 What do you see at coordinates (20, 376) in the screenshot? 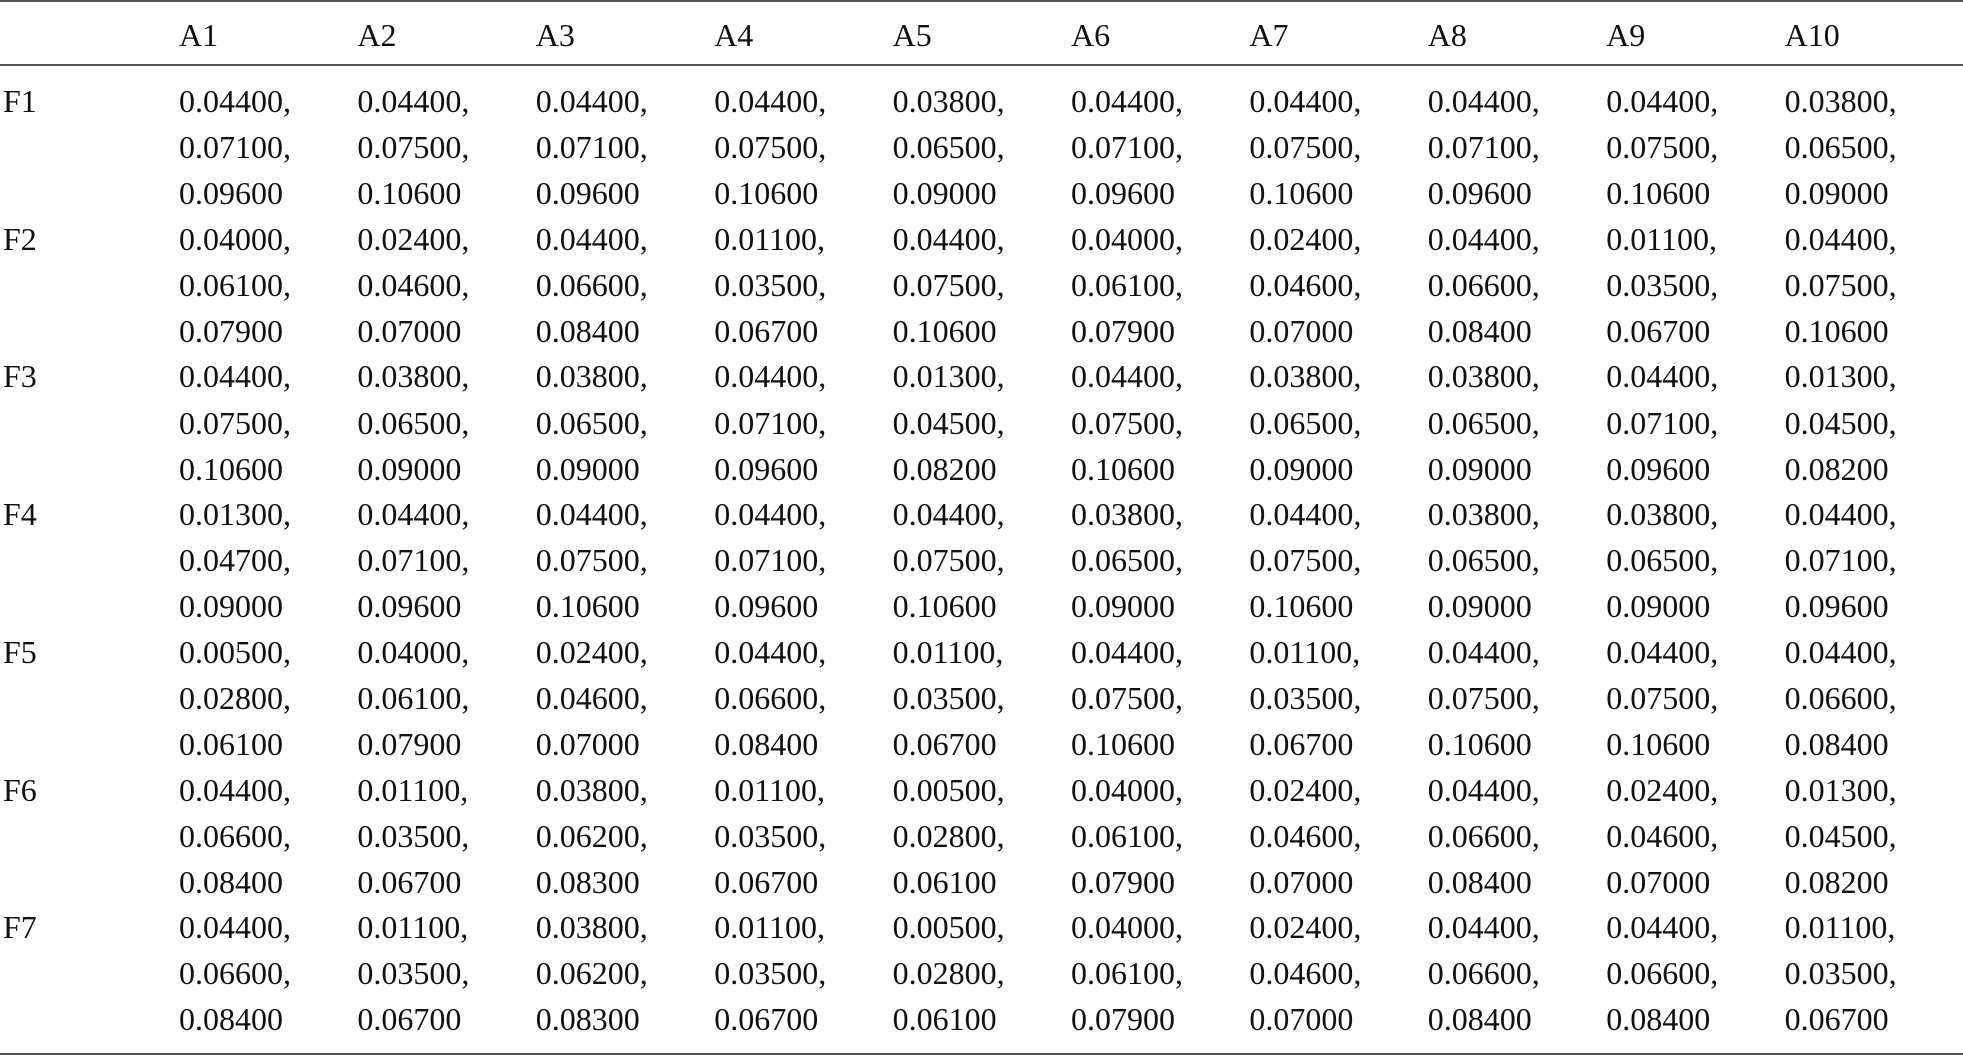
I see `row-label: F3` at bounding box center [20, 376].